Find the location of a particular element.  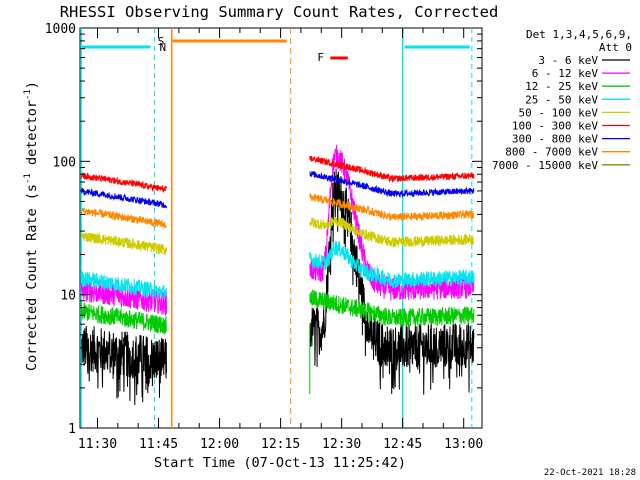

legend-header-line1: Det 1,3,4,5,6,9, is located at coordinates (579, 34).